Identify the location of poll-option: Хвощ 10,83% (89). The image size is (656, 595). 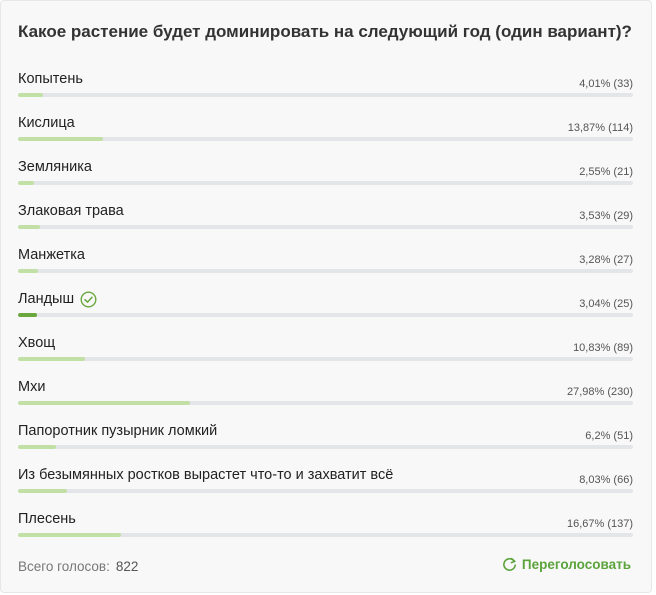
(325, 355).